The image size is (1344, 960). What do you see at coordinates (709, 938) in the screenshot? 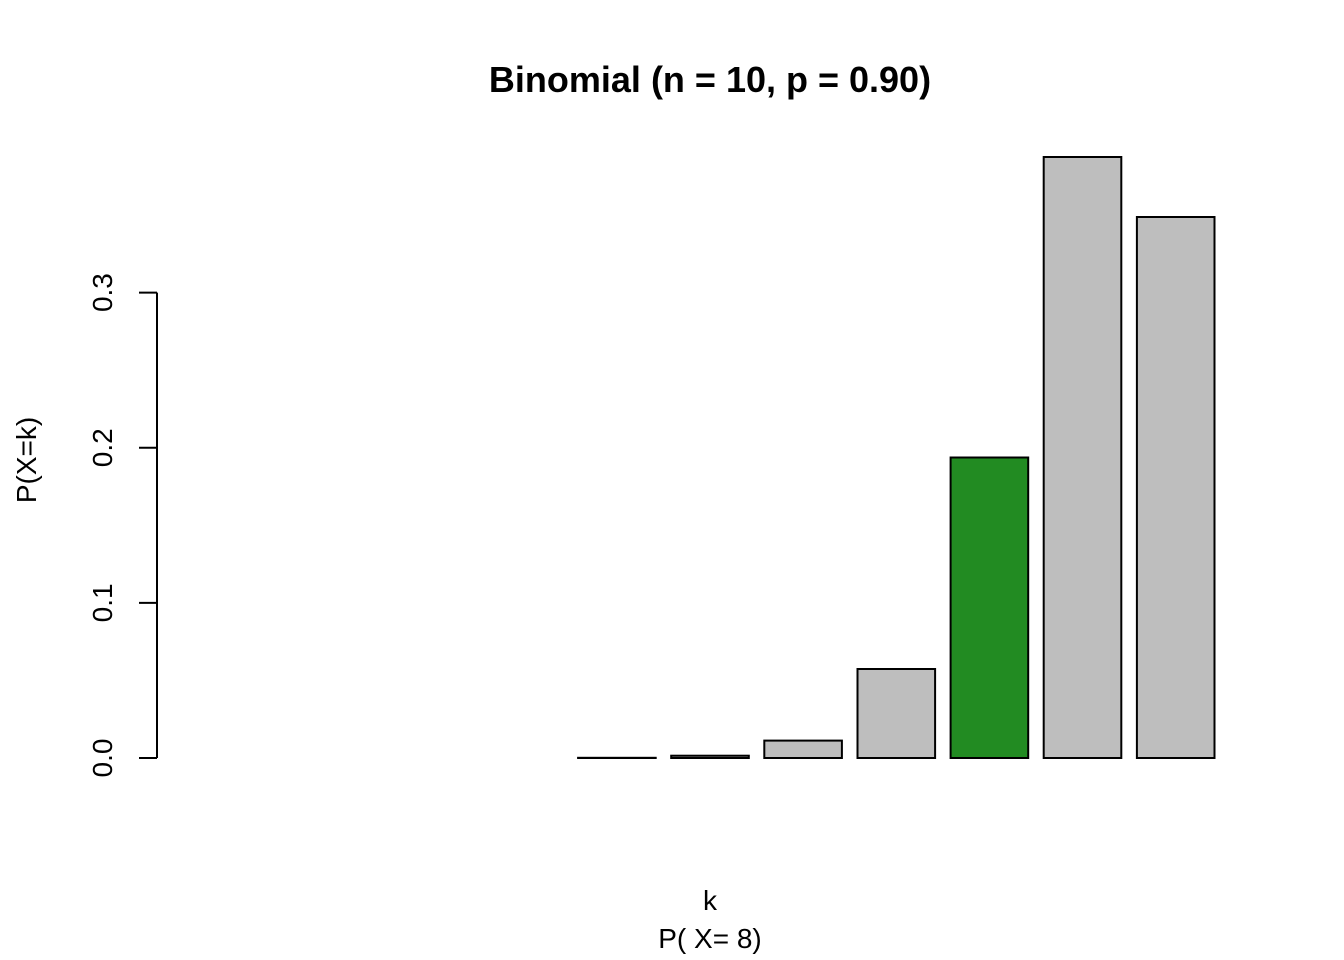
I see `chart-subtitle: P( X= 8)` at bounding box center [709, 938].